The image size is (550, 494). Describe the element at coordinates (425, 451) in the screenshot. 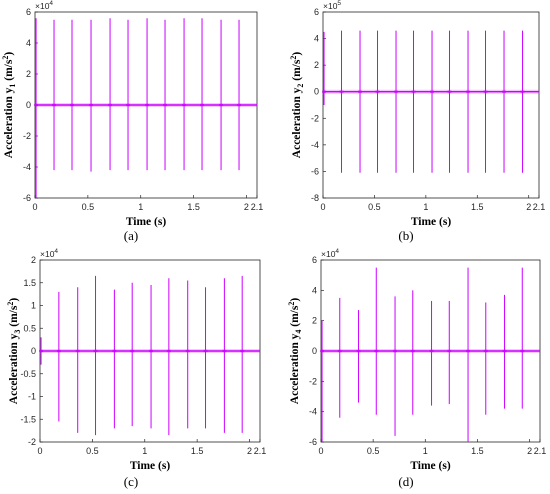

I see `x-tick-label-d: 1` at that location.